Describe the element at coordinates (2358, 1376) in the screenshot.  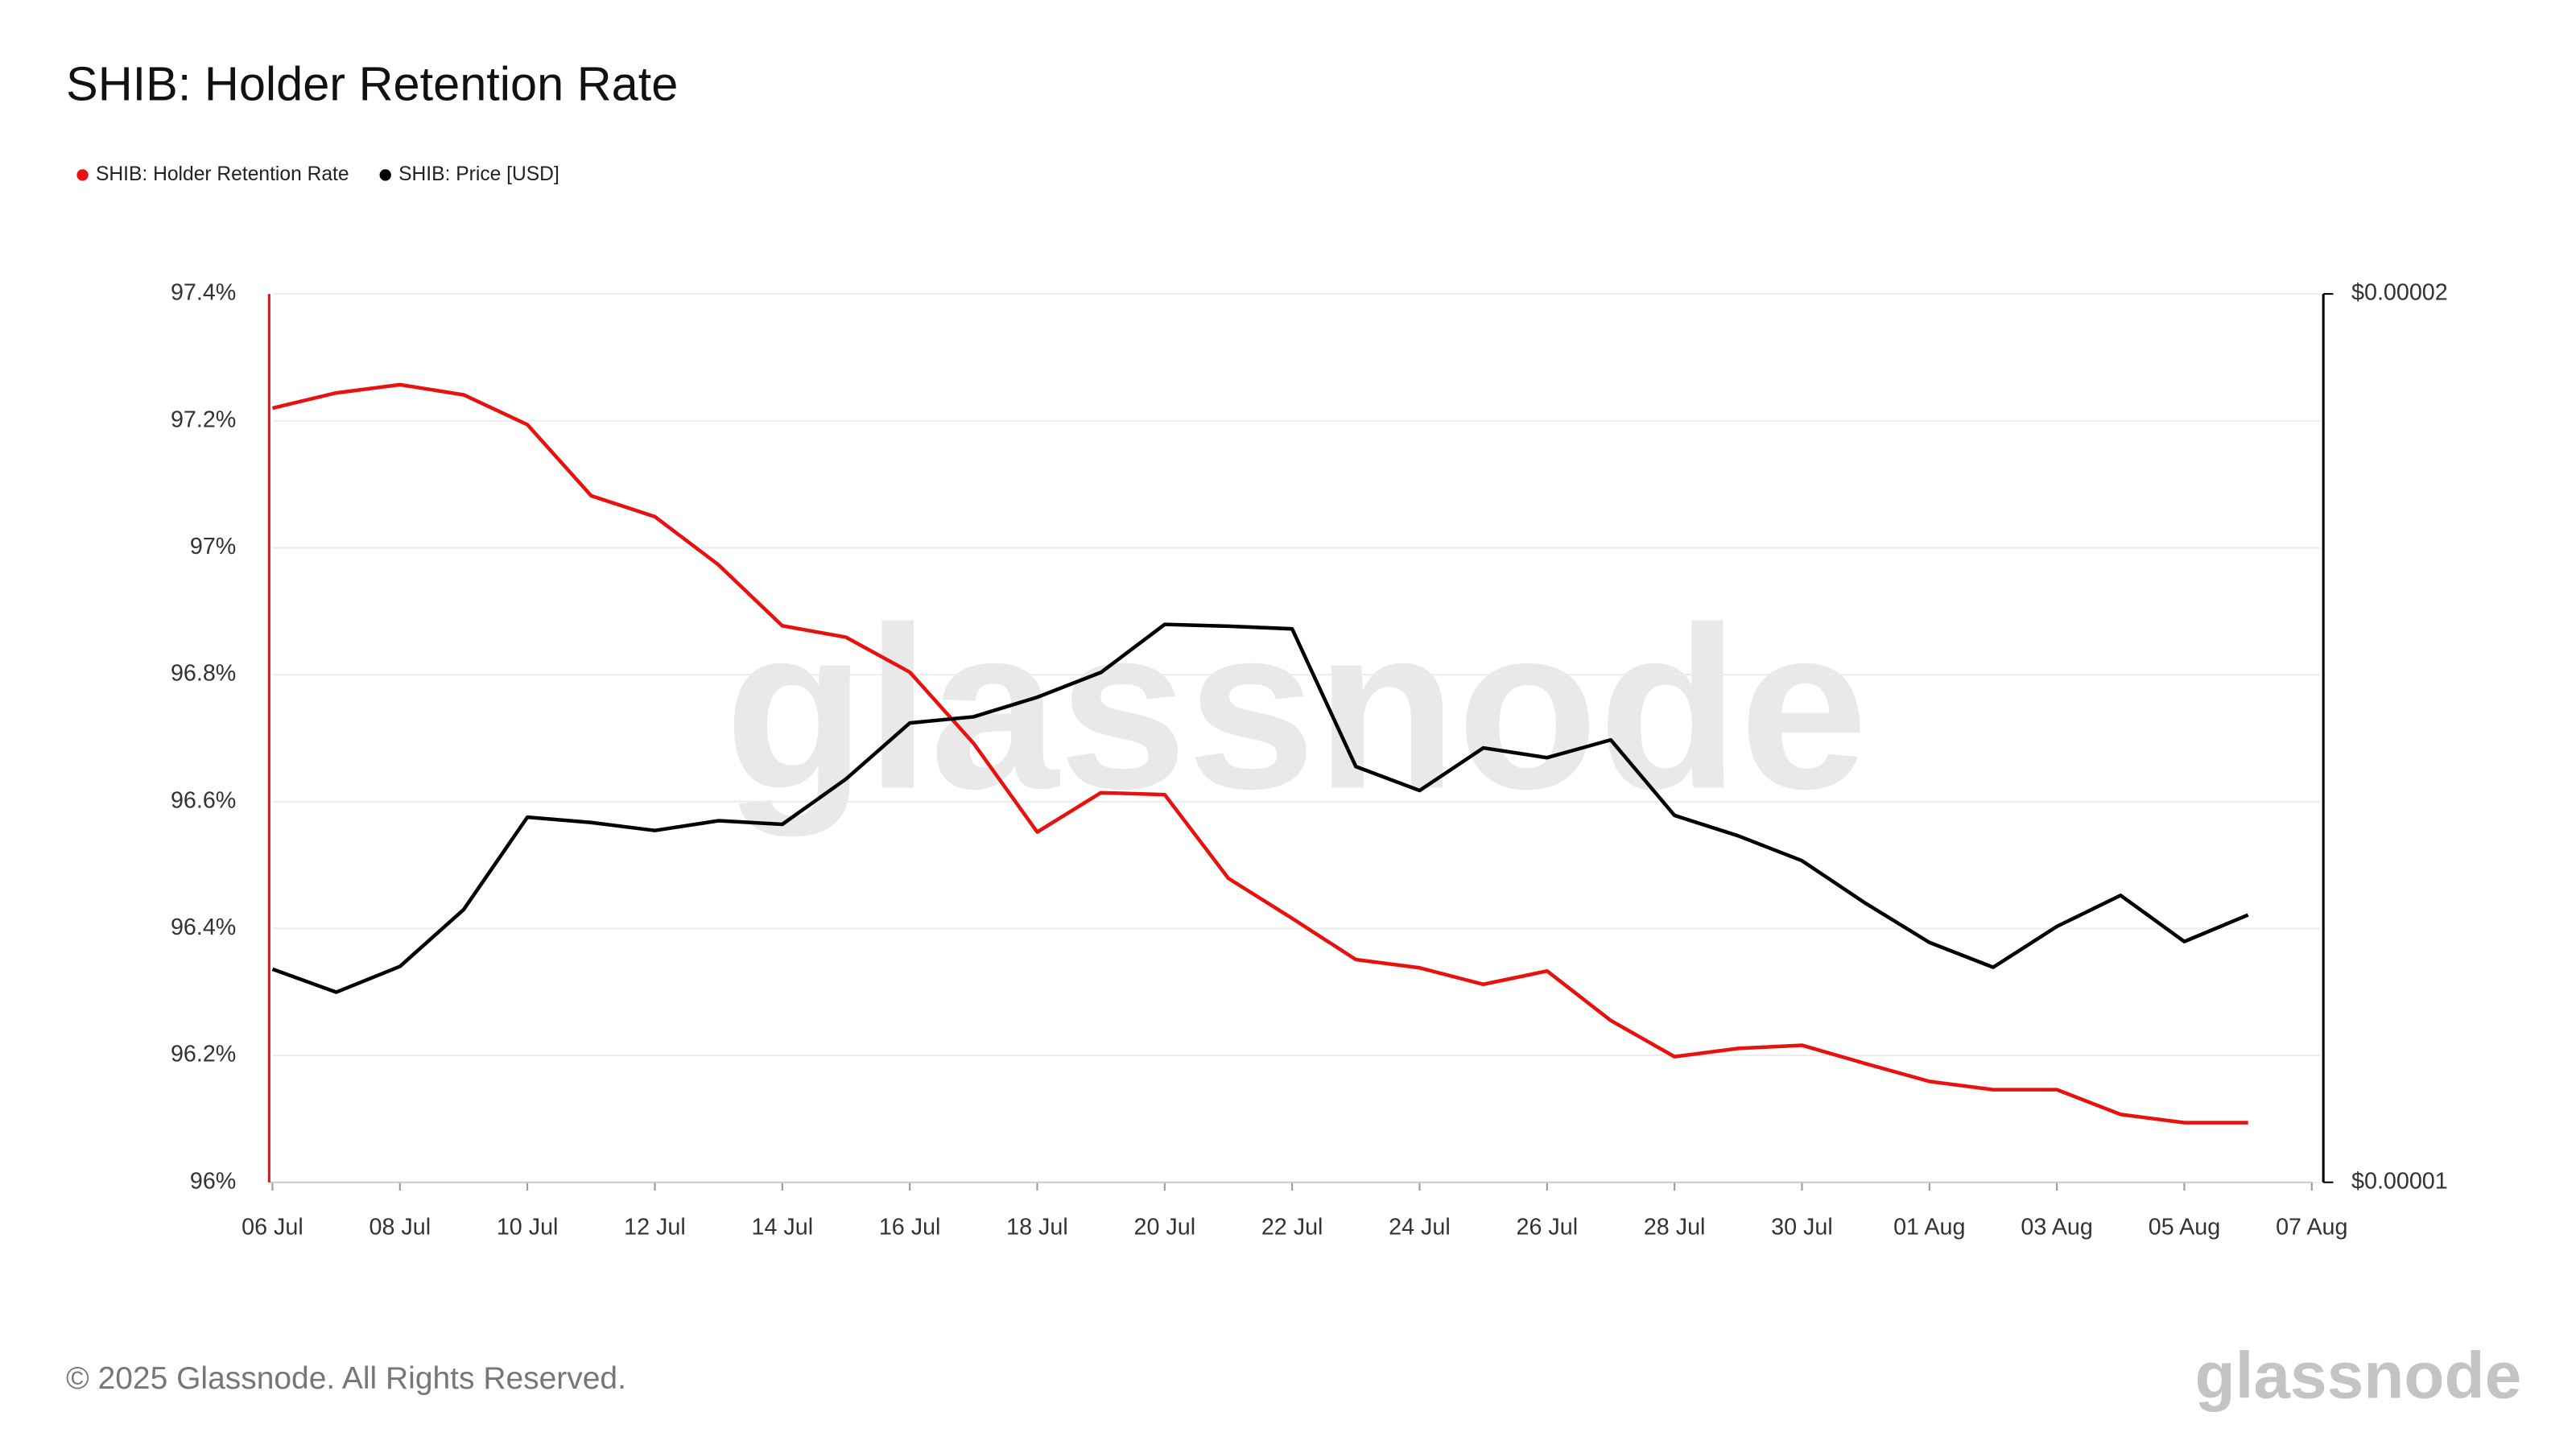
I see `logo: glassnode` at that location.